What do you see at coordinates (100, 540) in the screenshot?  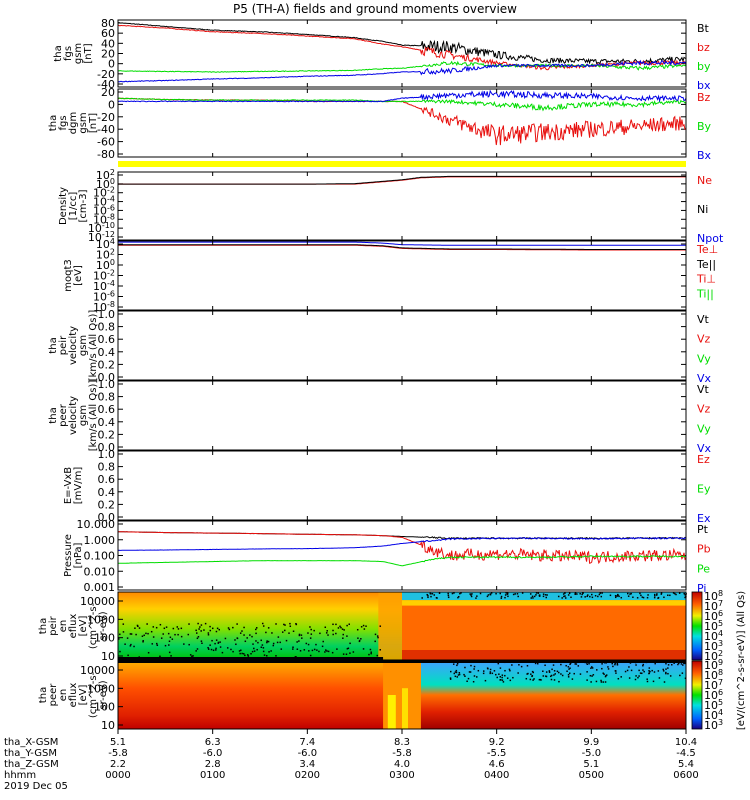 I see `y-tick-label: 1.000` at bounding box center [100, 540].